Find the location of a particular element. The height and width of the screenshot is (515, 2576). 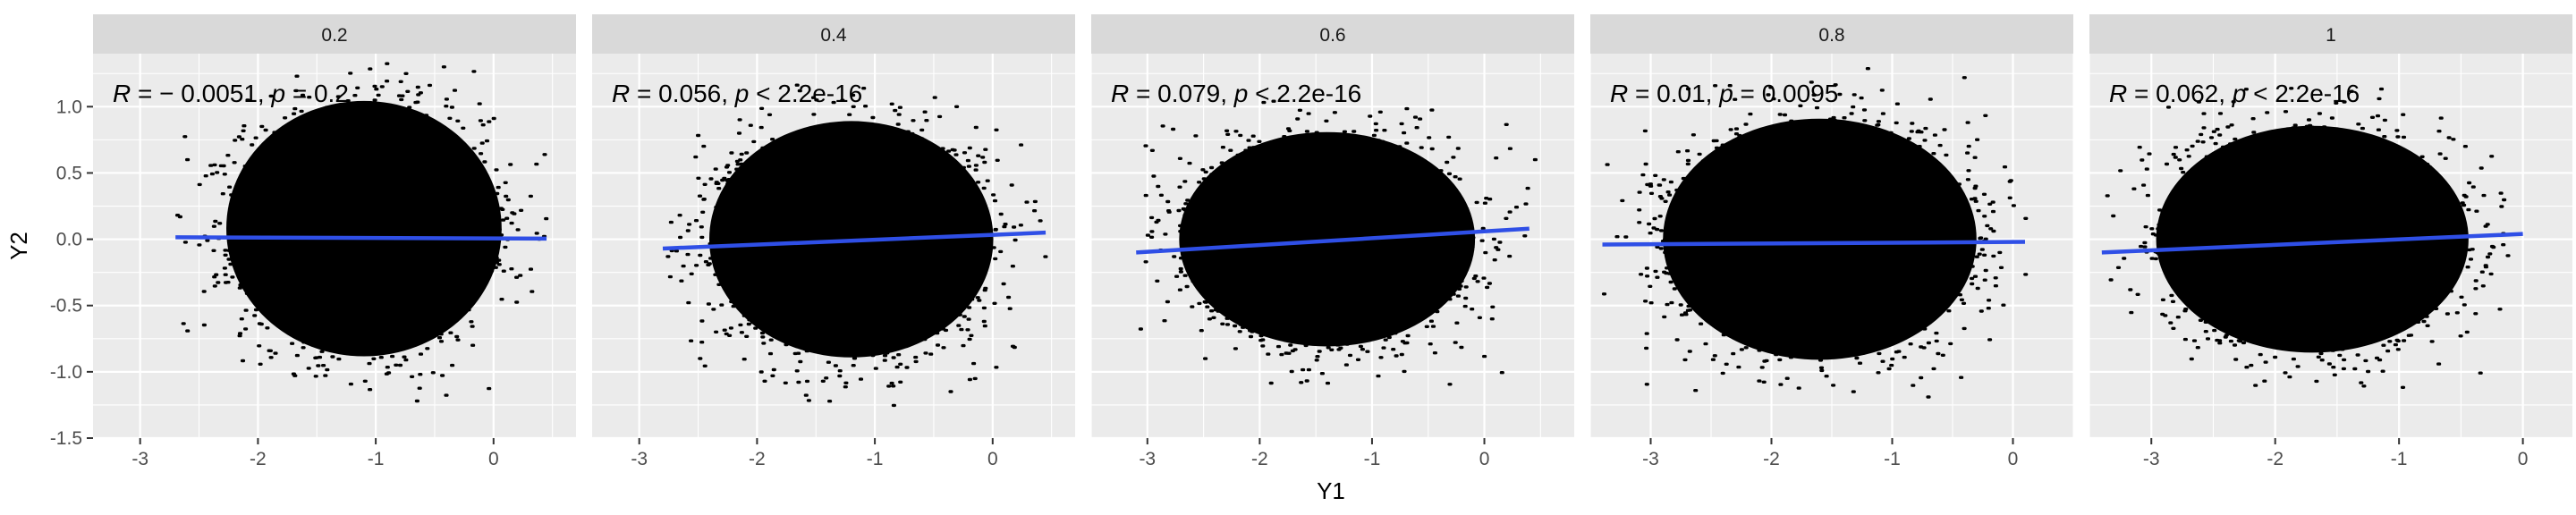

y-tick-label: 1.0 is located at coordinates (69, 107).